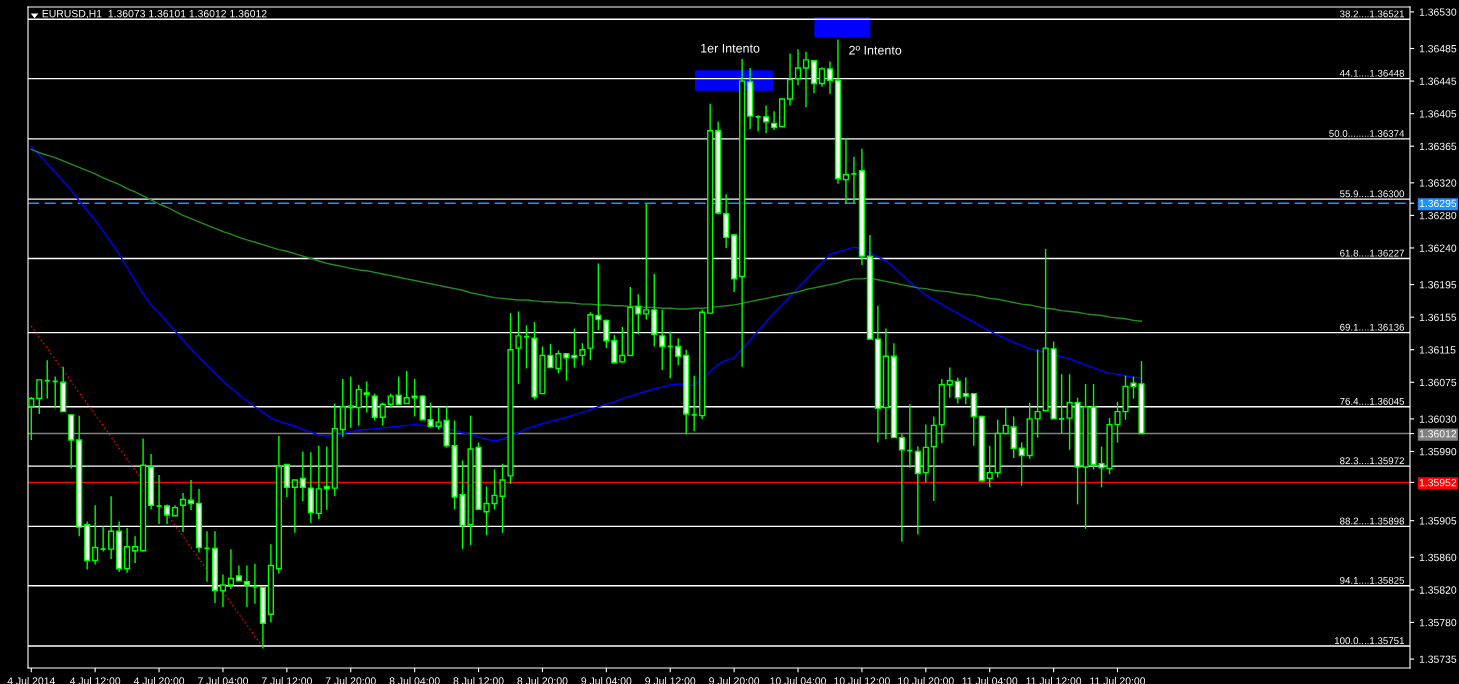 This screenshot has width=1459, height=684. I want to click on y-tick-label: 1.36240, so click(1438, 248).